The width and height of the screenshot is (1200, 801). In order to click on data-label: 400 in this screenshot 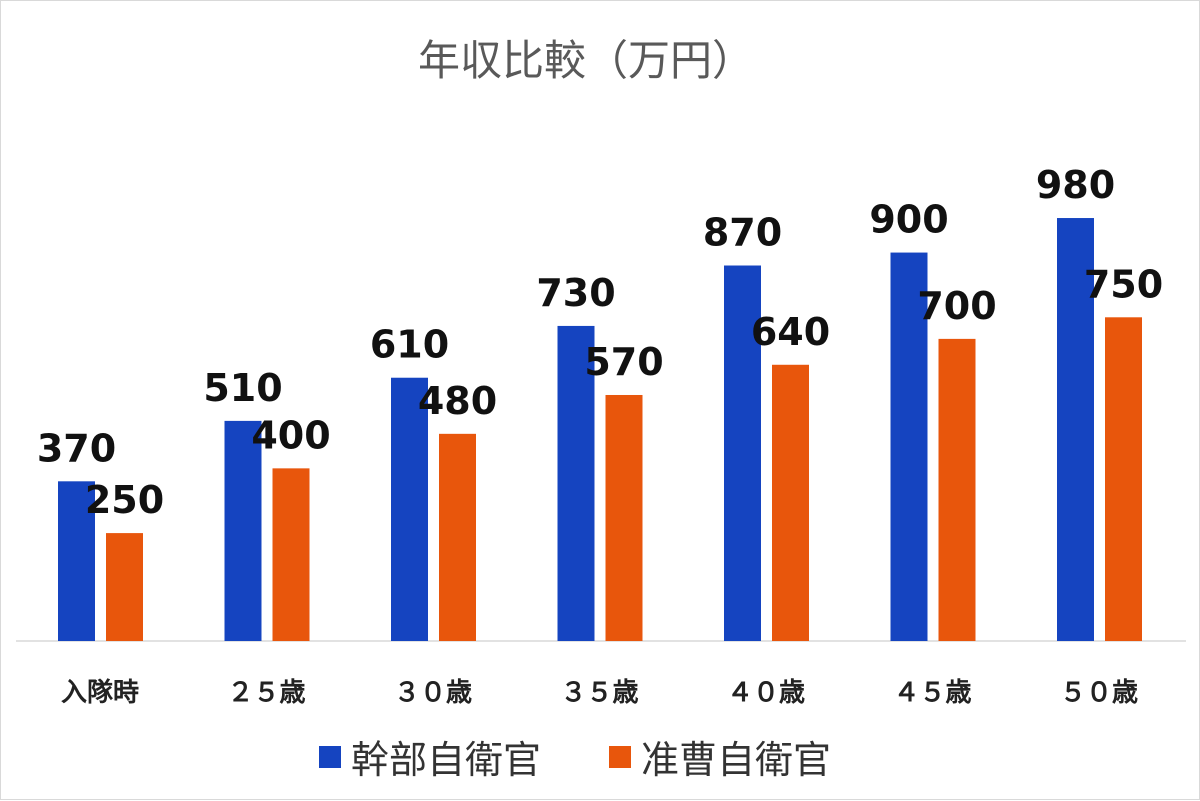, I will do `click(290, 435)`.